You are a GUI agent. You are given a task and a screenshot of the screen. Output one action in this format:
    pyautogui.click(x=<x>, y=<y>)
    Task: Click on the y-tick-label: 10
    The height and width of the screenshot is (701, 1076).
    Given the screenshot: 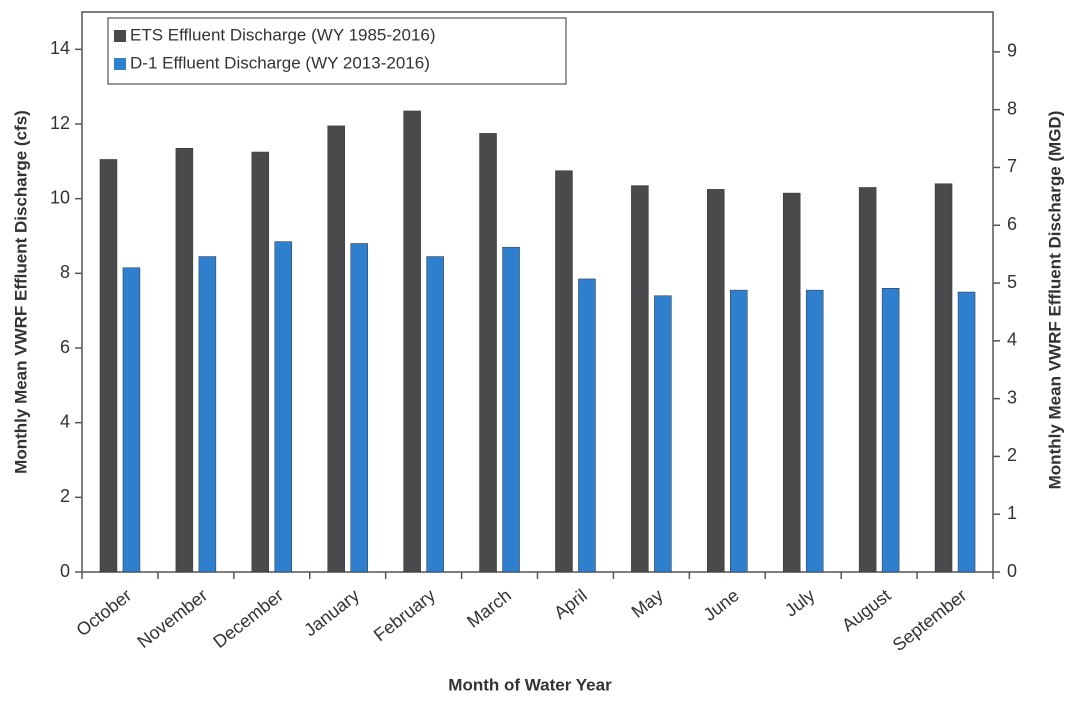 What is the action you would take?
    pyautogui.click(x=60, y=197)
    